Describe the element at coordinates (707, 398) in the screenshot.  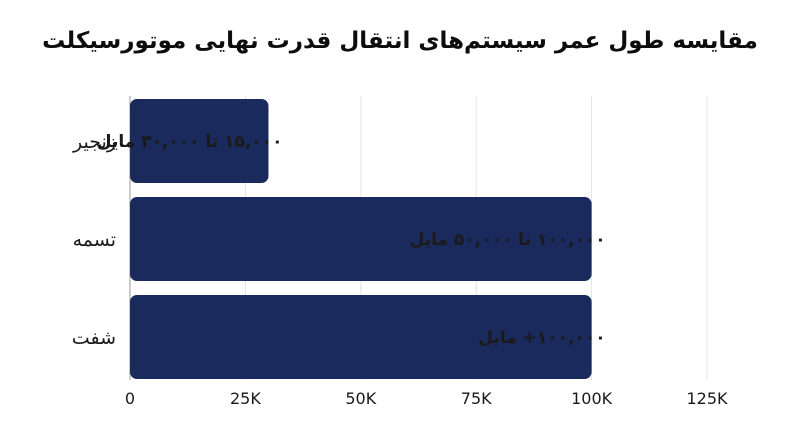
I see `x-tick-label: 125K` at that location.